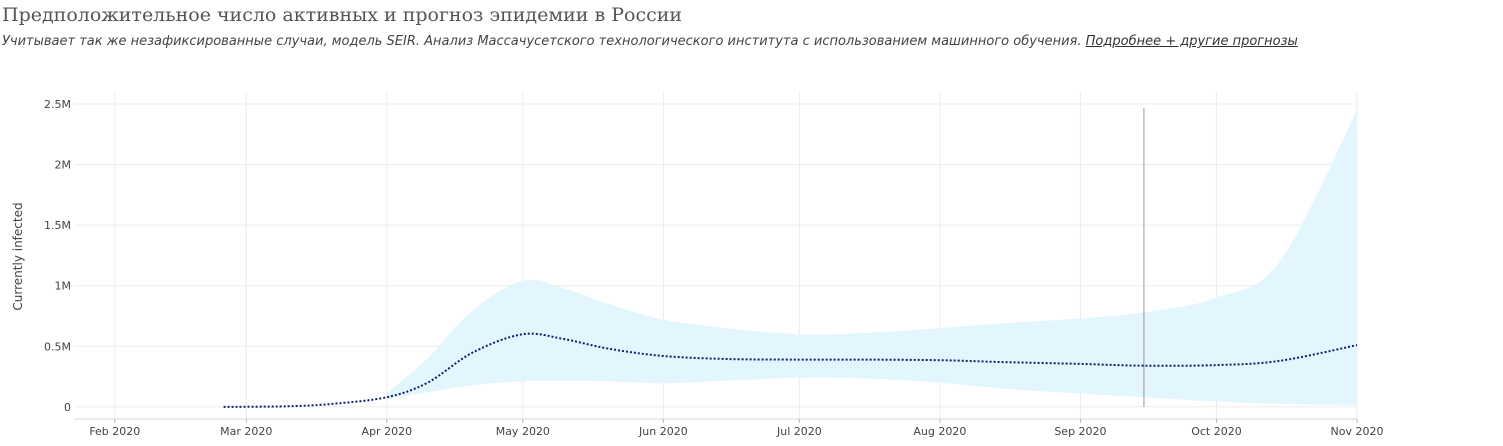 The height and width of the screenshot is (446, 1503). I want to click on x-tick-label: May 2020, so click(523, 431).